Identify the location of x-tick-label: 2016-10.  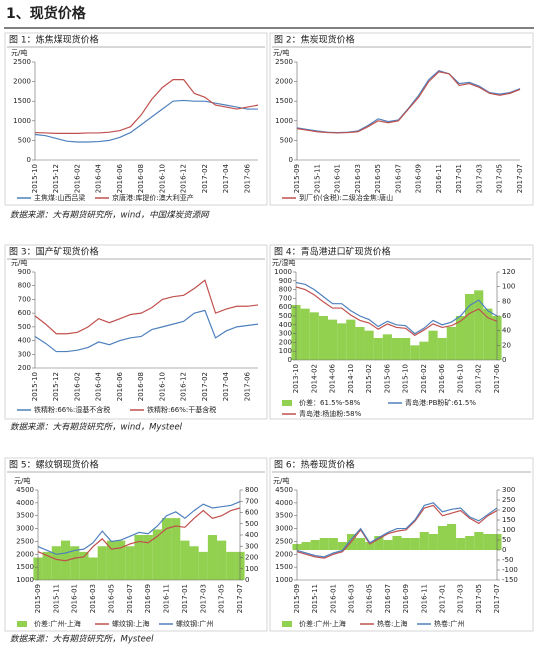
(460, 378).